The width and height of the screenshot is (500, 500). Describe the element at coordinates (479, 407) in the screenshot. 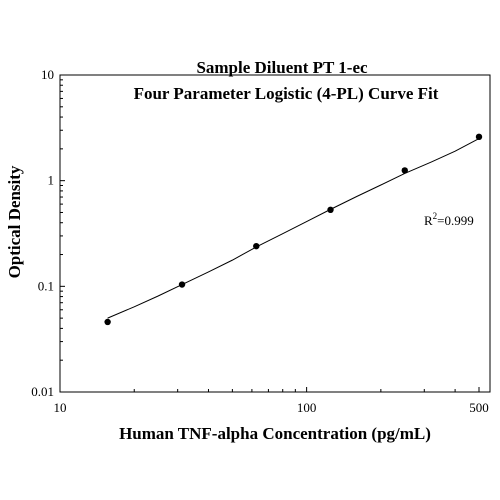

I see `x-tick-label: 500` at that location.